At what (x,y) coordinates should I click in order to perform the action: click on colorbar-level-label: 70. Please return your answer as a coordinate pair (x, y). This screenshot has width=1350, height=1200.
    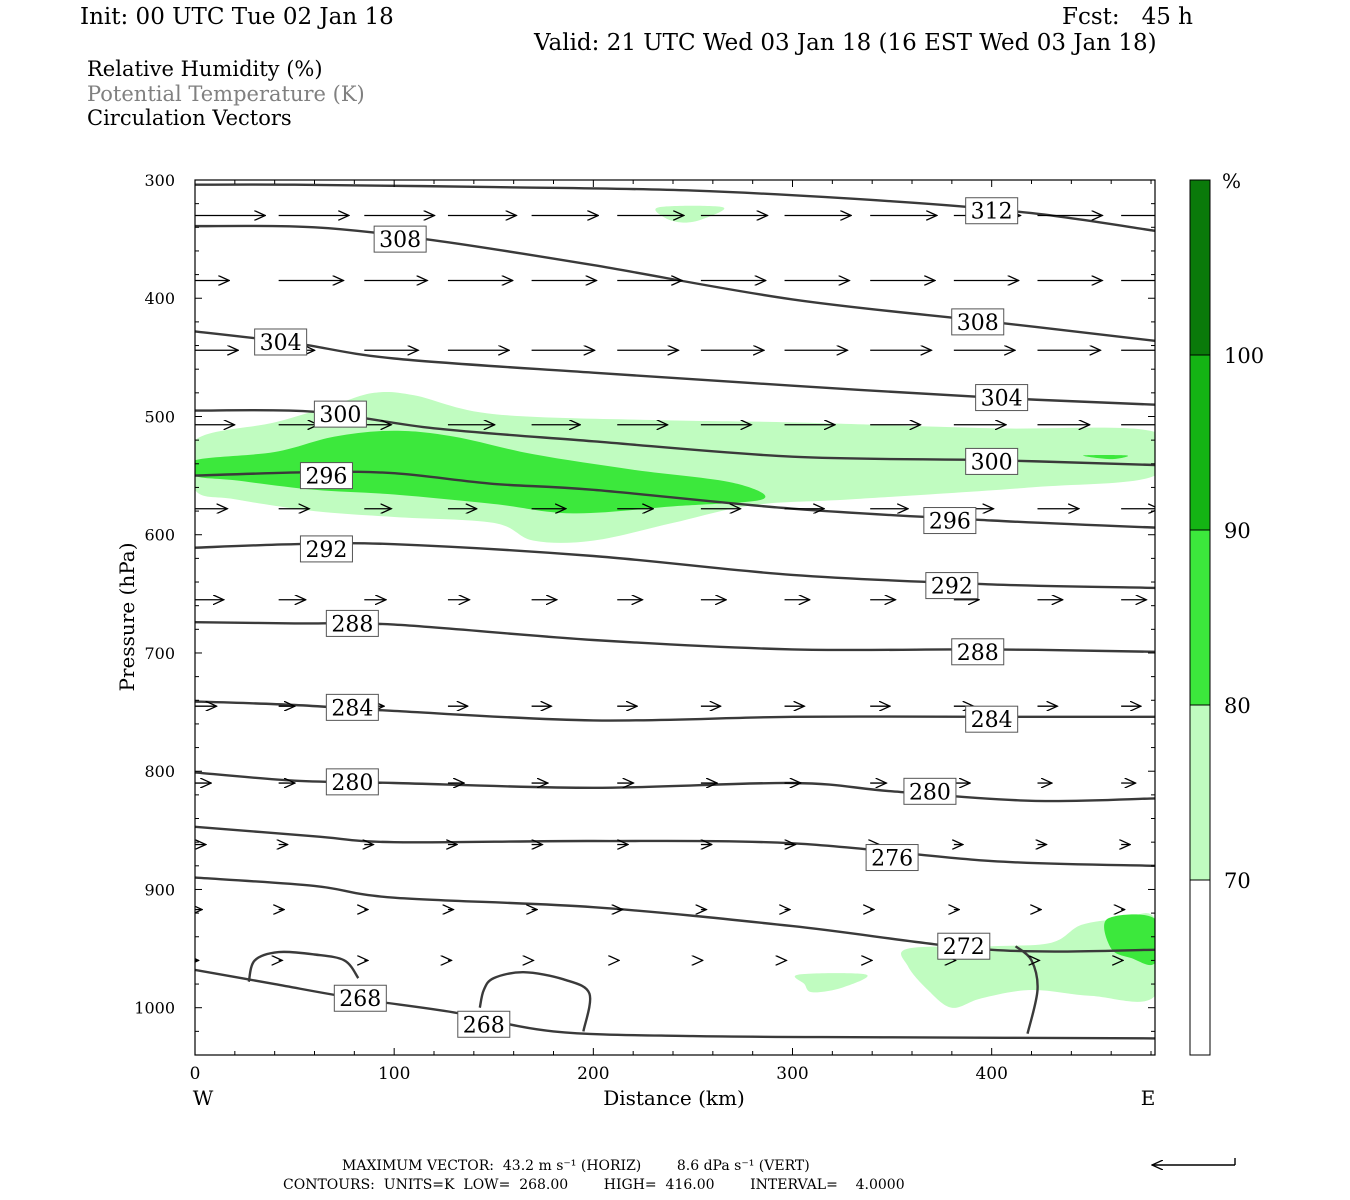
    Looking at the image, I should click on (1237, 881).